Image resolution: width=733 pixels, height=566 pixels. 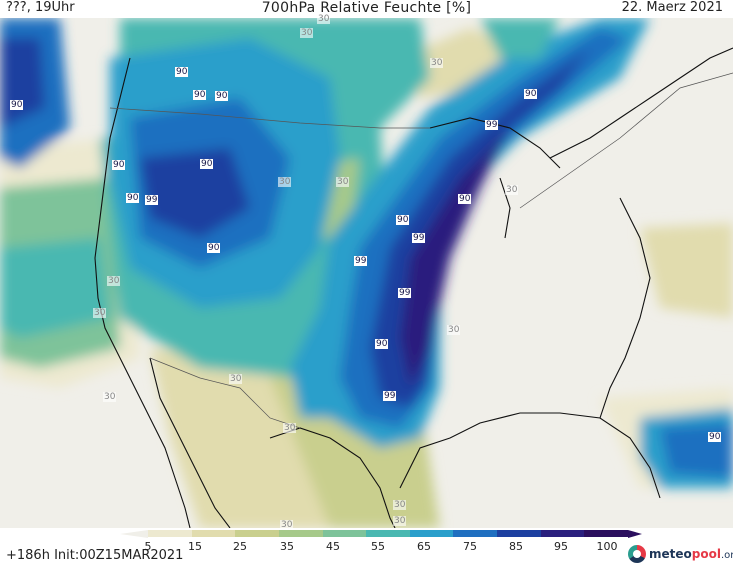 What do you see at coordinates (726, 555) in the screenshot?
I see `logo-text-org: .org` at bounding box center [726, 555].